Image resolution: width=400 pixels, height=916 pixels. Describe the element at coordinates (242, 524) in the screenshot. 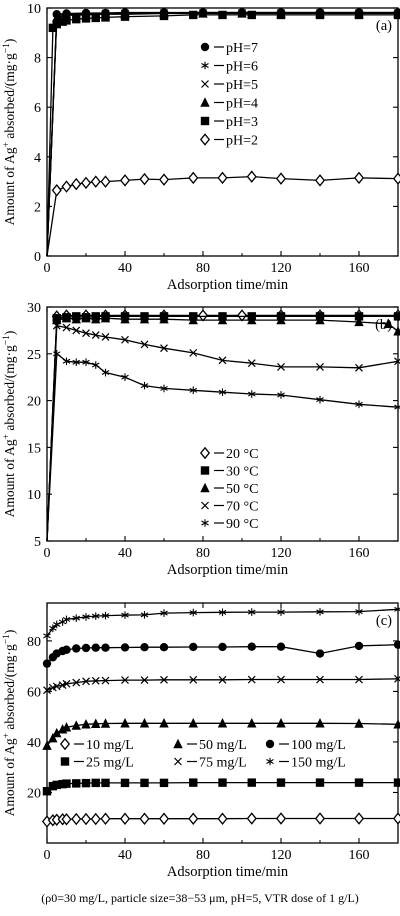

I see `legend-label: 90 °C` at that location.